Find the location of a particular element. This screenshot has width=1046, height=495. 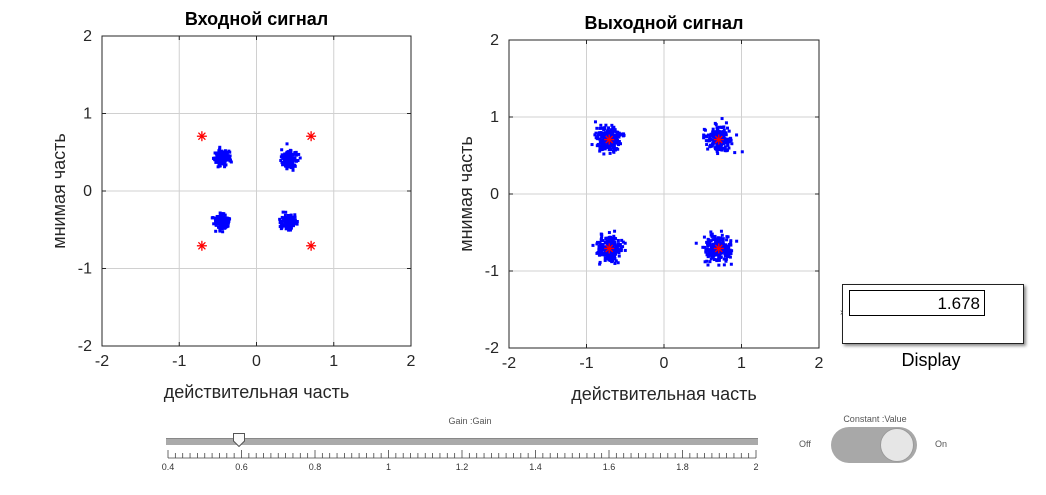

constant-toggle-switch is located at coordinates (874, 445).